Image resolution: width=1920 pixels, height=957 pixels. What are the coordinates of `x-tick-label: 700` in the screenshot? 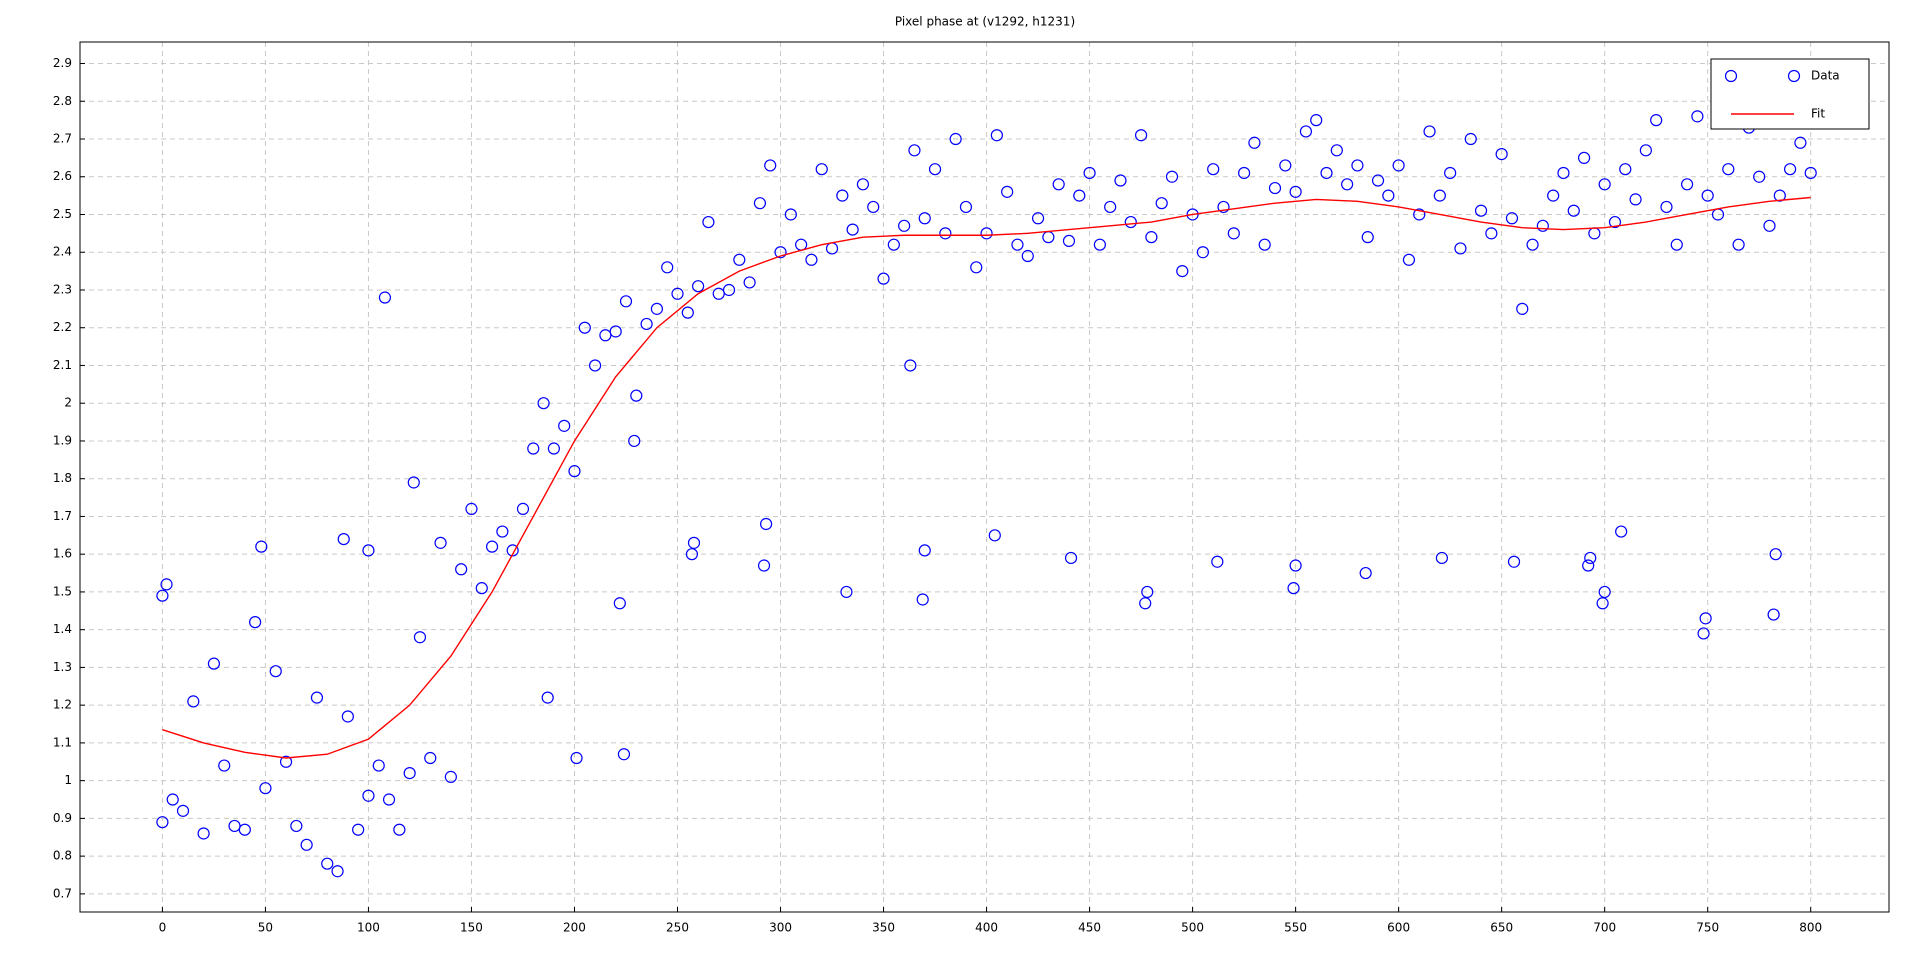 It's located at (1604, 928).